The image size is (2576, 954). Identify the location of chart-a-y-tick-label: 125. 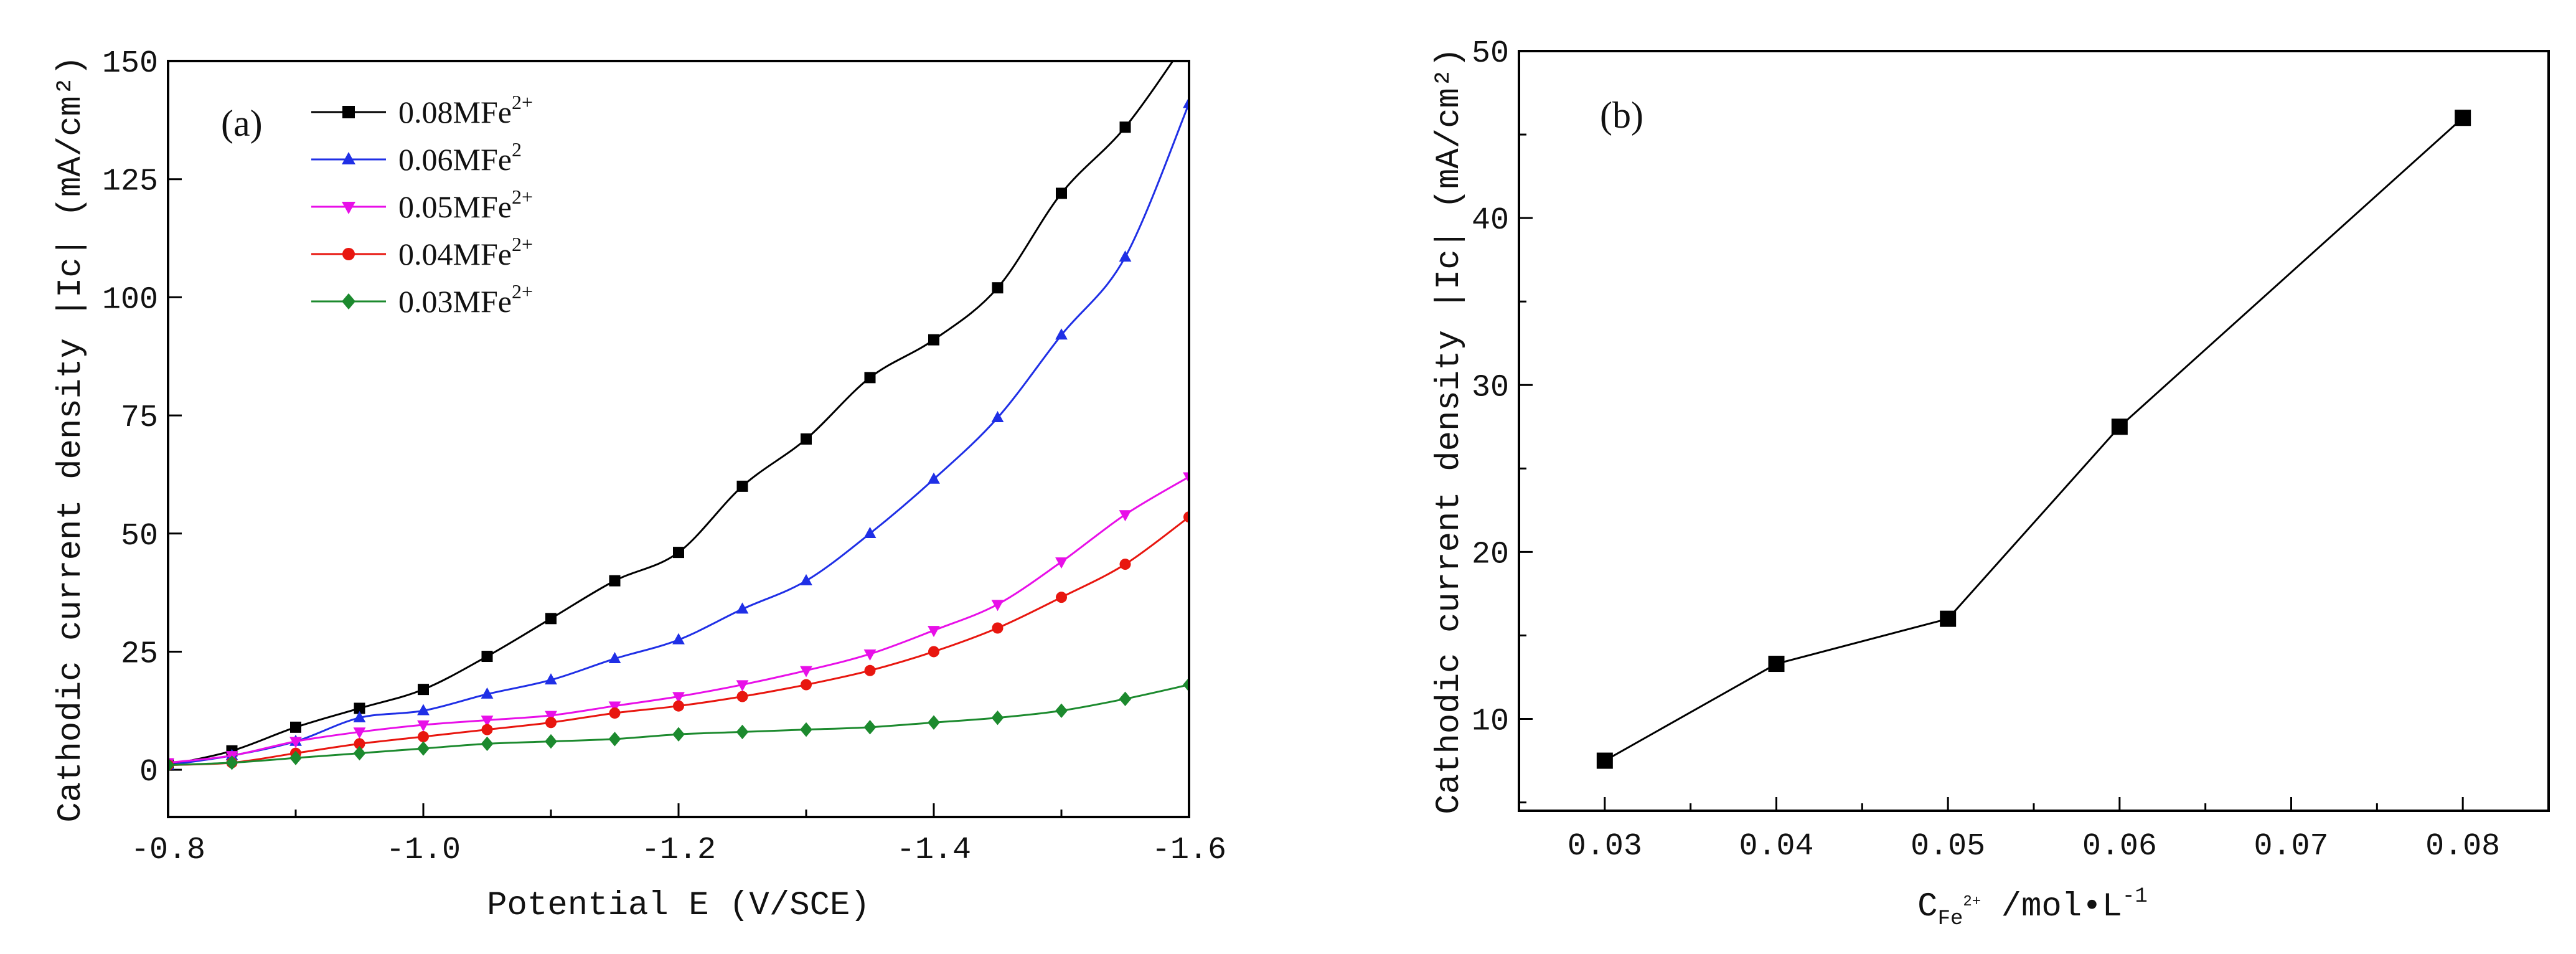
(130, 182).